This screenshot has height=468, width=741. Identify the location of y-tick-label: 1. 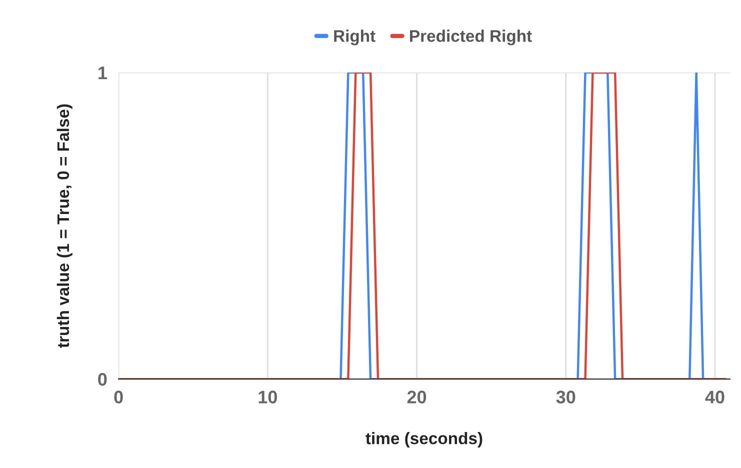
(102, 73).